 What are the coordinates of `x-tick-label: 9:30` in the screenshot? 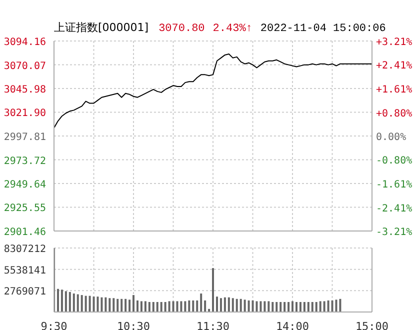 It's located at (54, 325).